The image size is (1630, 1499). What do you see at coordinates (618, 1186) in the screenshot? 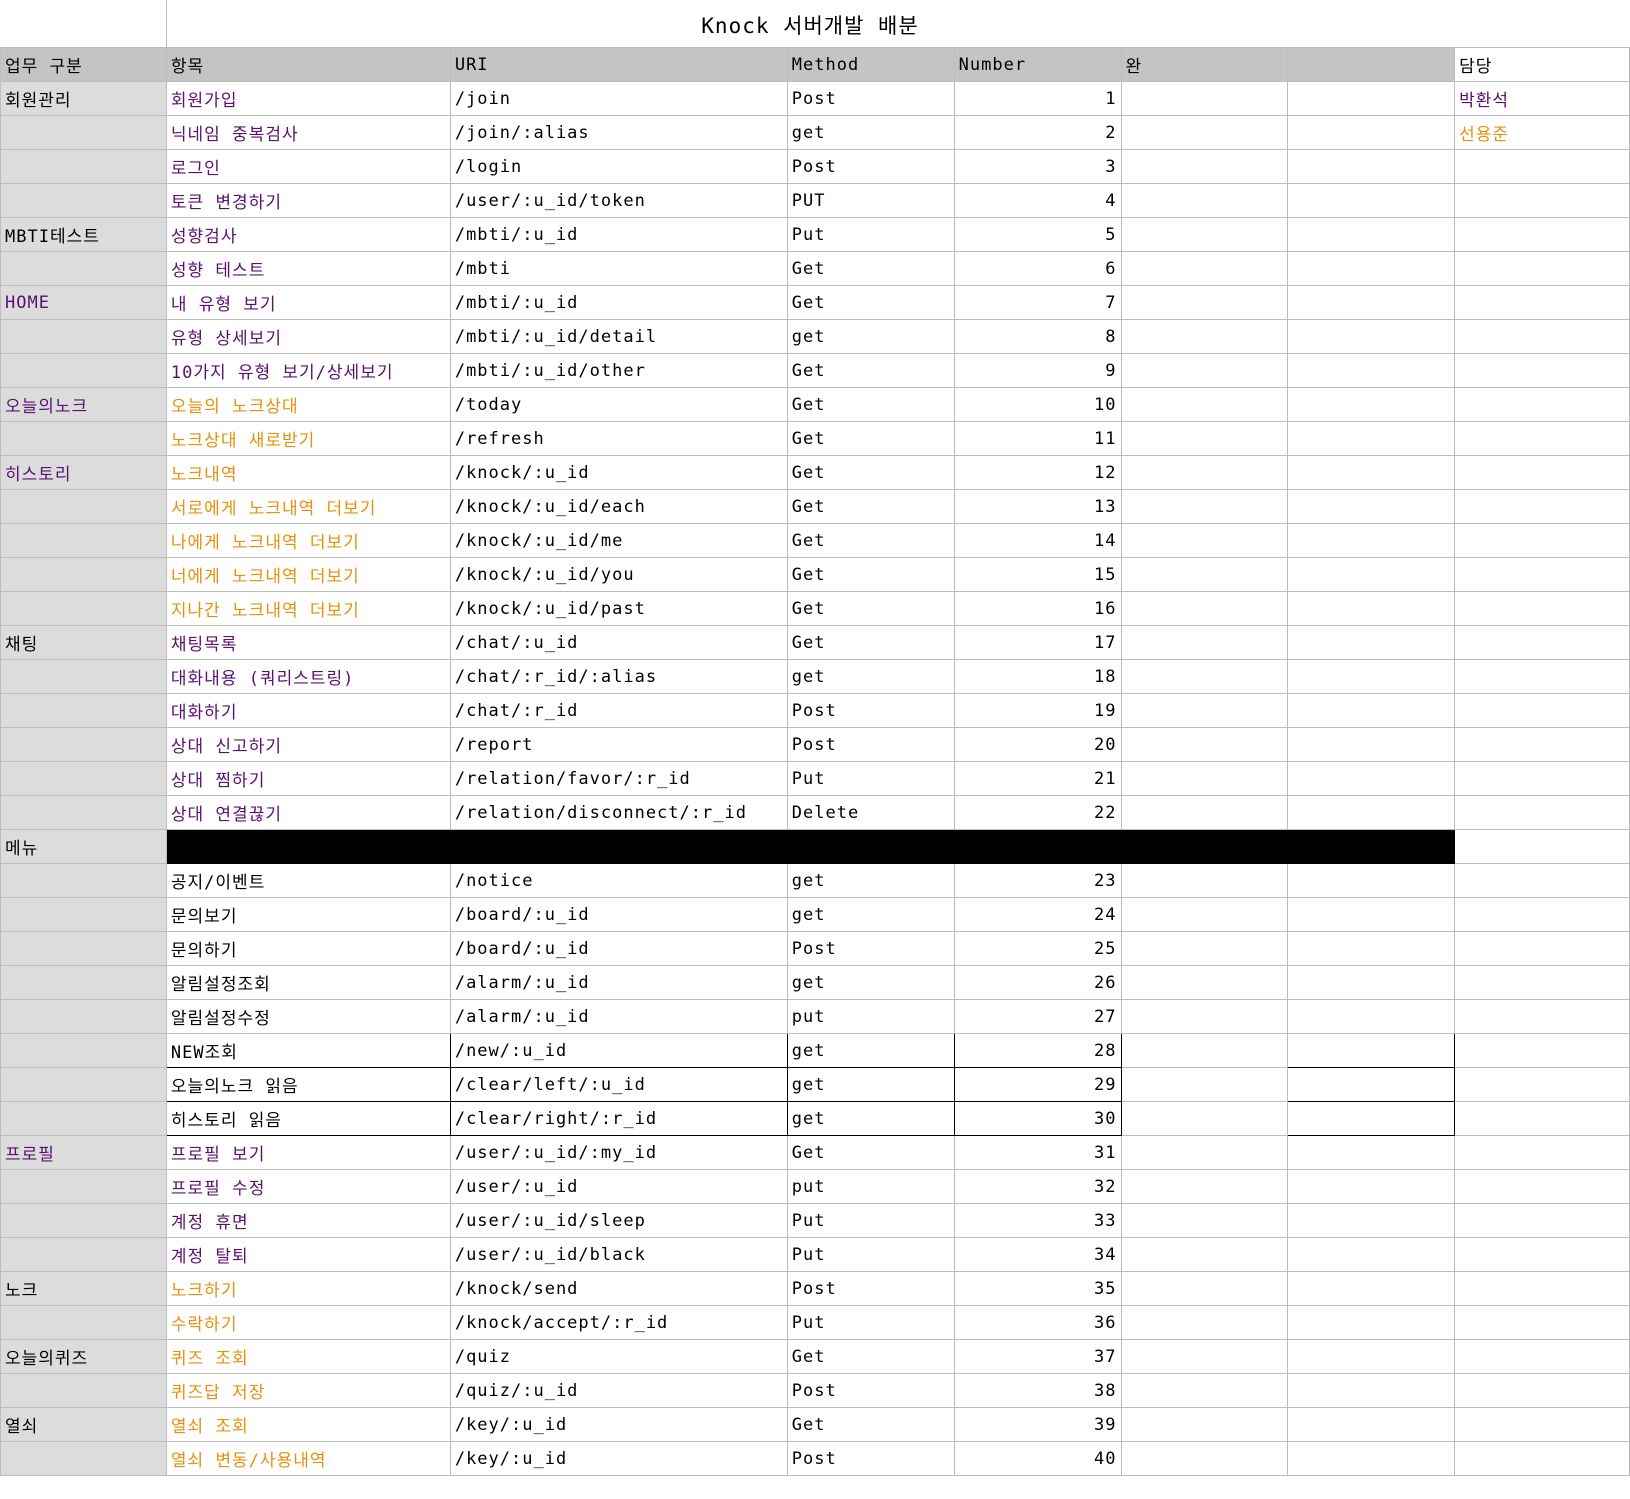
I see `uri-cell: /user/:u_id` at bounding box center [618, 1186].